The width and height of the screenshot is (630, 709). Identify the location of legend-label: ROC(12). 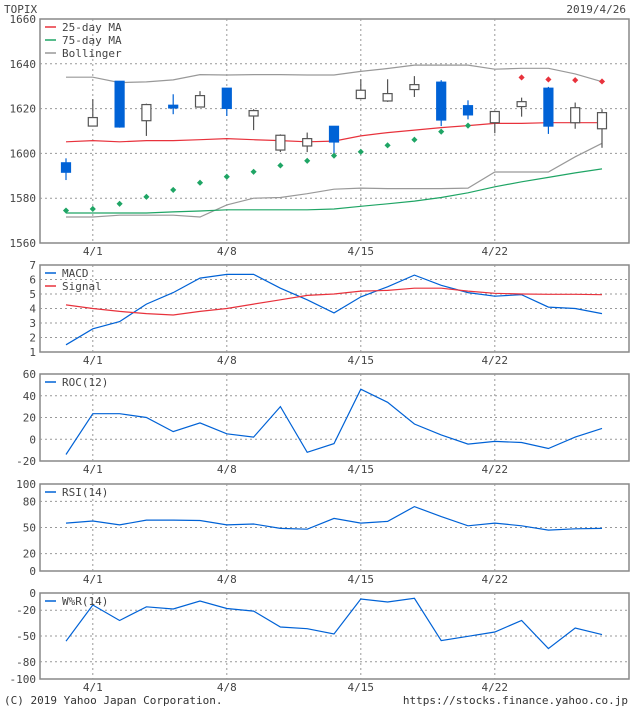
(85, 382).